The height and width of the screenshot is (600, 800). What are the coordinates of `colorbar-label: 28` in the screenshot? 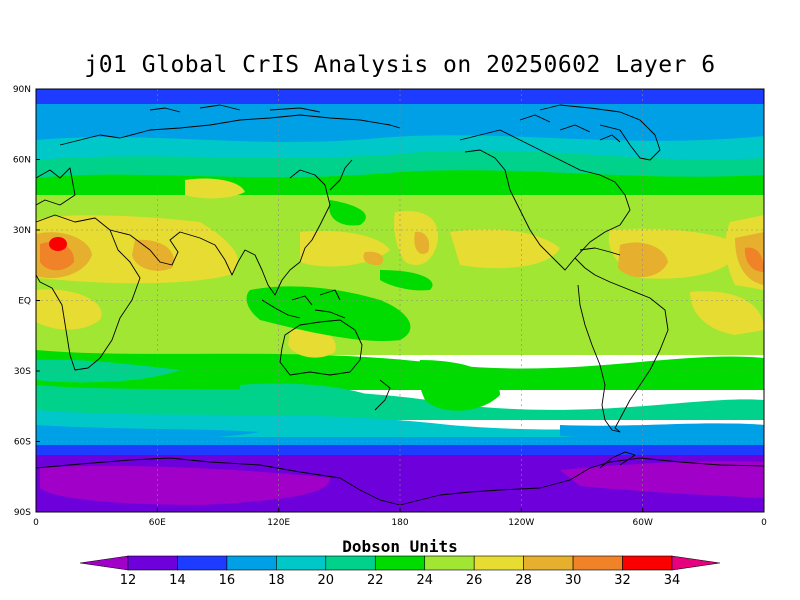 It's located at (523, 580).